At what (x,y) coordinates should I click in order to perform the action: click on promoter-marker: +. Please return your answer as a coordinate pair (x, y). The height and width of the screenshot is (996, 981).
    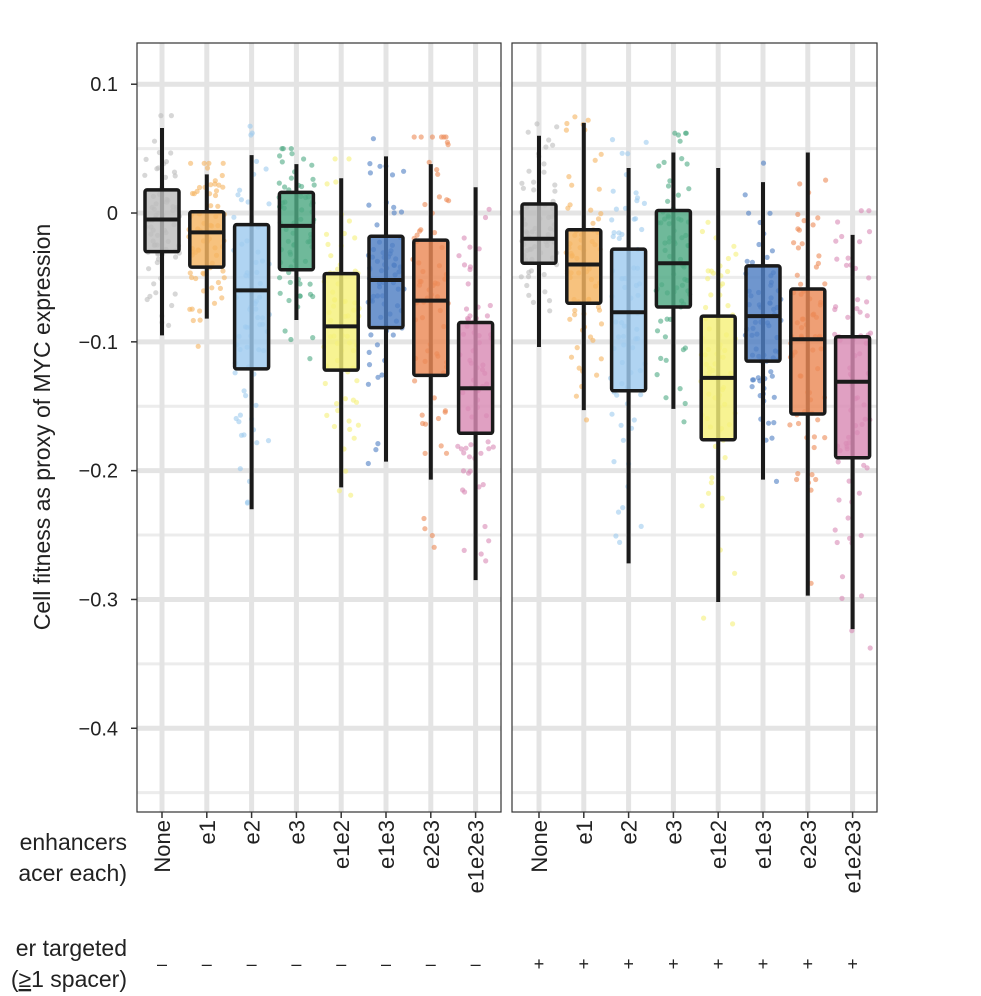
    Looking at the image, I should click on (673, 964).